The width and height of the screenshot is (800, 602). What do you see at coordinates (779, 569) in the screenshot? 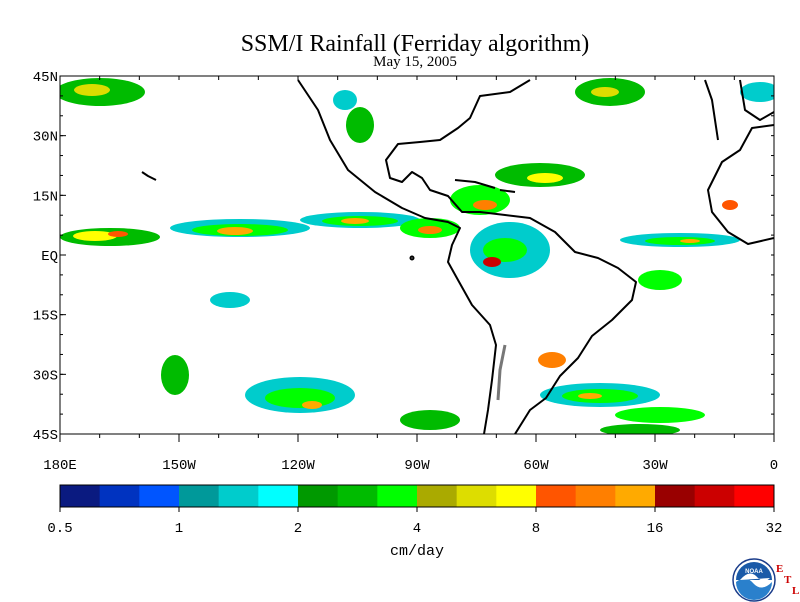
I see `logo-letter-e: E` at bounding box center [779, 569].